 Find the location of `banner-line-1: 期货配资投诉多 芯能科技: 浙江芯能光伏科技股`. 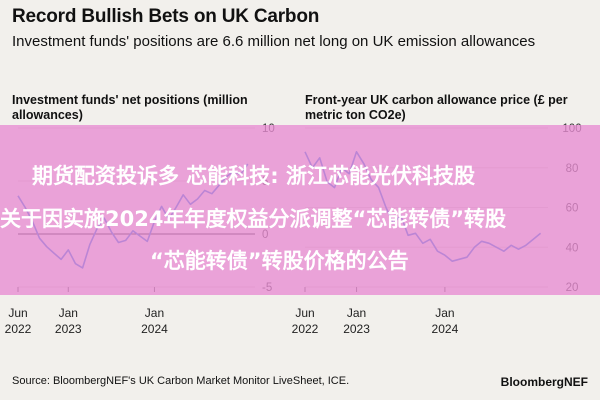

banner-line-1: 期货配资投诉多 芯能科技: 浙江芯能光伏科技股 is located at coordinates (254, 176).